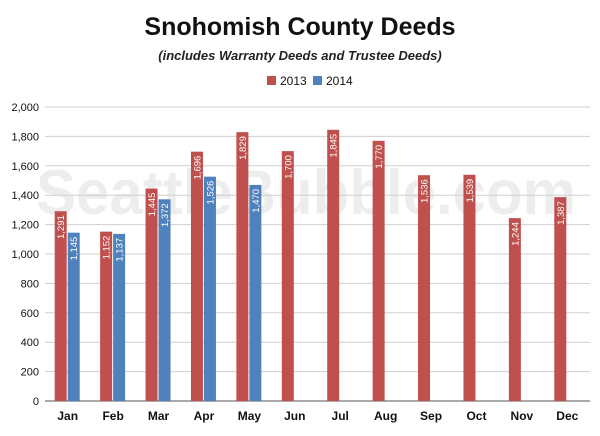  What do you see at coordinates (514, 309) in the screenshot?
I see `bar-2013-Nov` at bounding box center [514, 309].